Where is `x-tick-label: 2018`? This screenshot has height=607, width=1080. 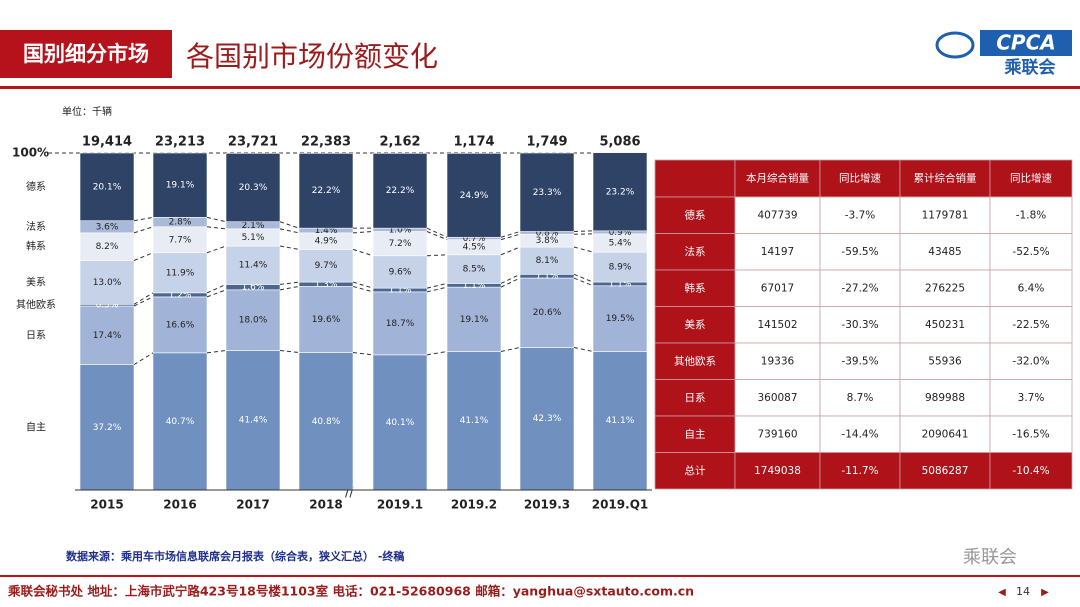
x-tick-label: 2018 is located at coordinates (325, 505).